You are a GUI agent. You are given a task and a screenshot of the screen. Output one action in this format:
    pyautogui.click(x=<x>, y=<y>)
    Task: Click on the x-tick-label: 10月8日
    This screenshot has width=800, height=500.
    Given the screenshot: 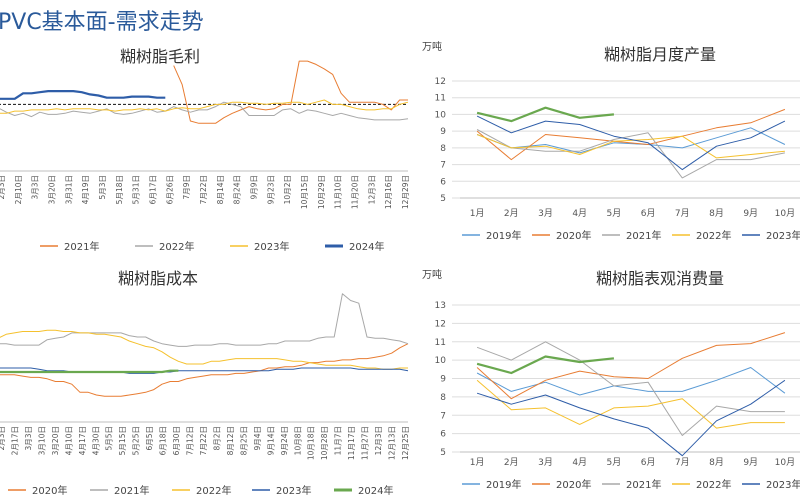 What is the action you would take?
    pyautogui.click(x=297, y=440)
    